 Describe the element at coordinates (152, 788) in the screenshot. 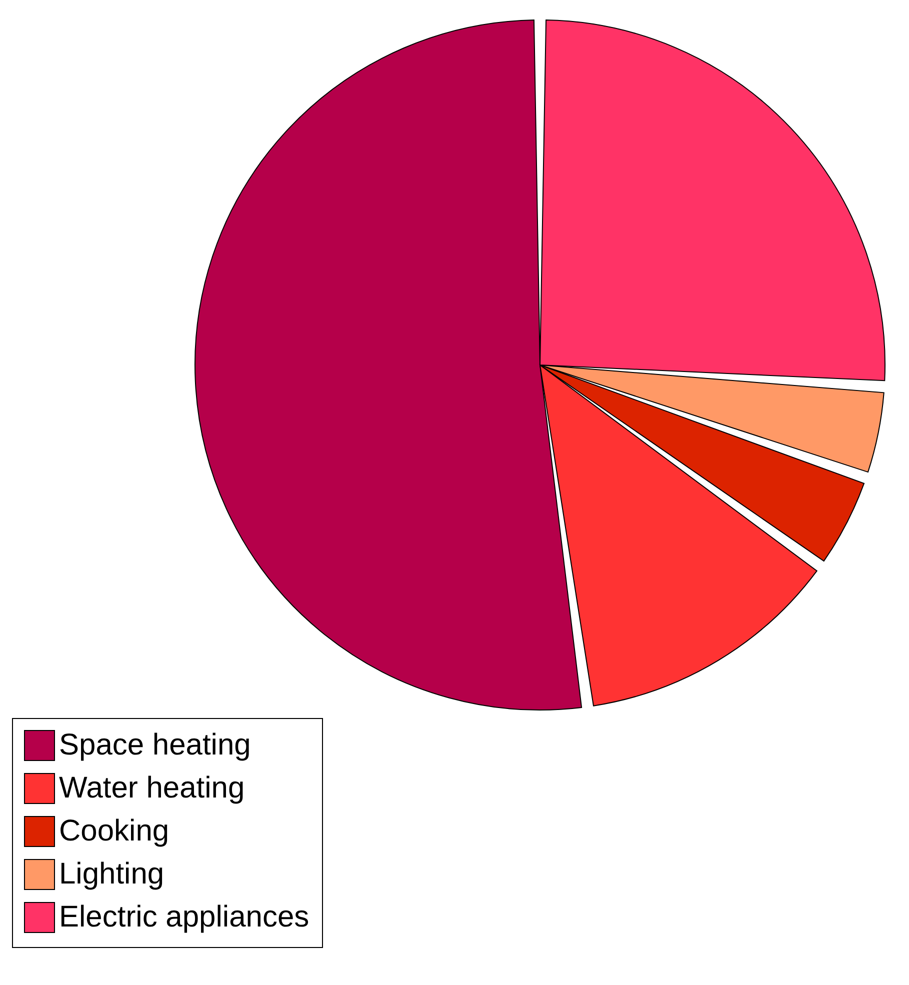

I see `legend-label: Water heating` at that location.